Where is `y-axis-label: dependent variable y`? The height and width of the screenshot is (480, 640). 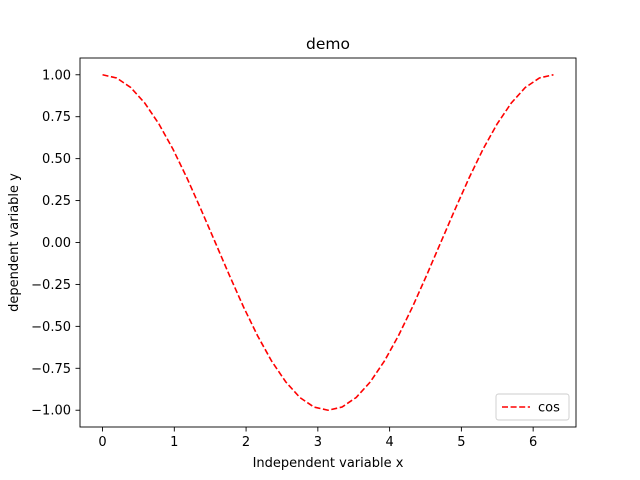 y-axis-label: dependent variable y is located at coordinates (14, 242).